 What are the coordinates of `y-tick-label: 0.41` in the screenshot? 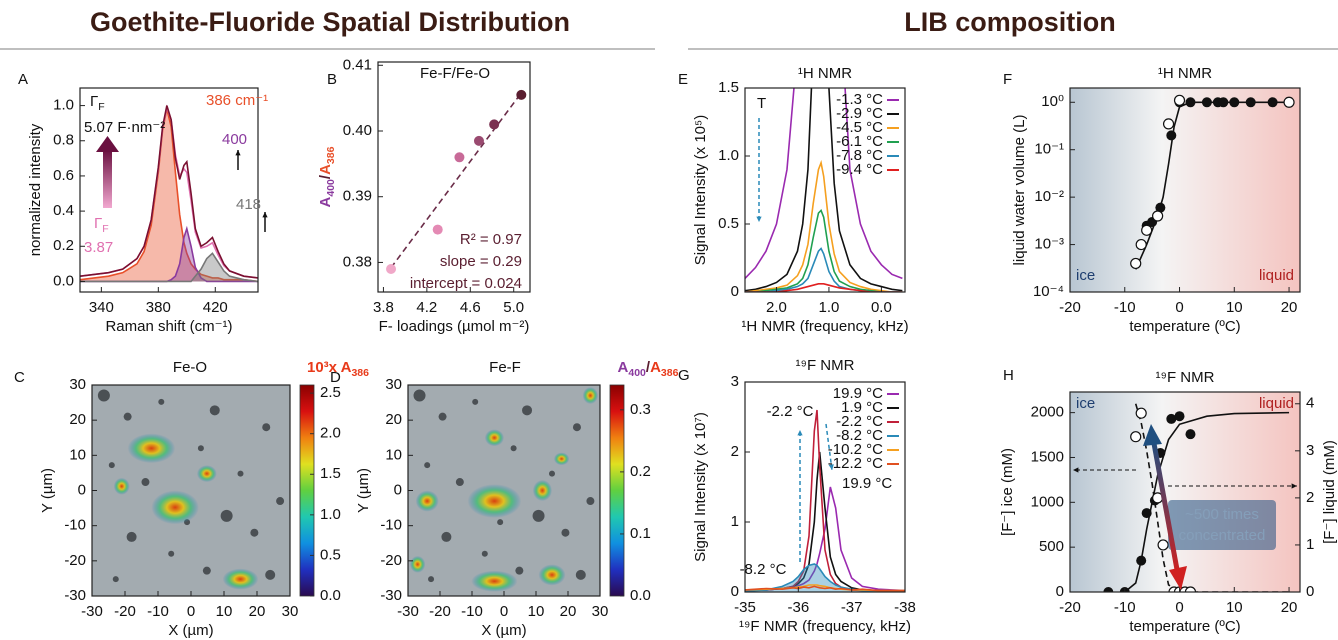 It's located at (357, 64).